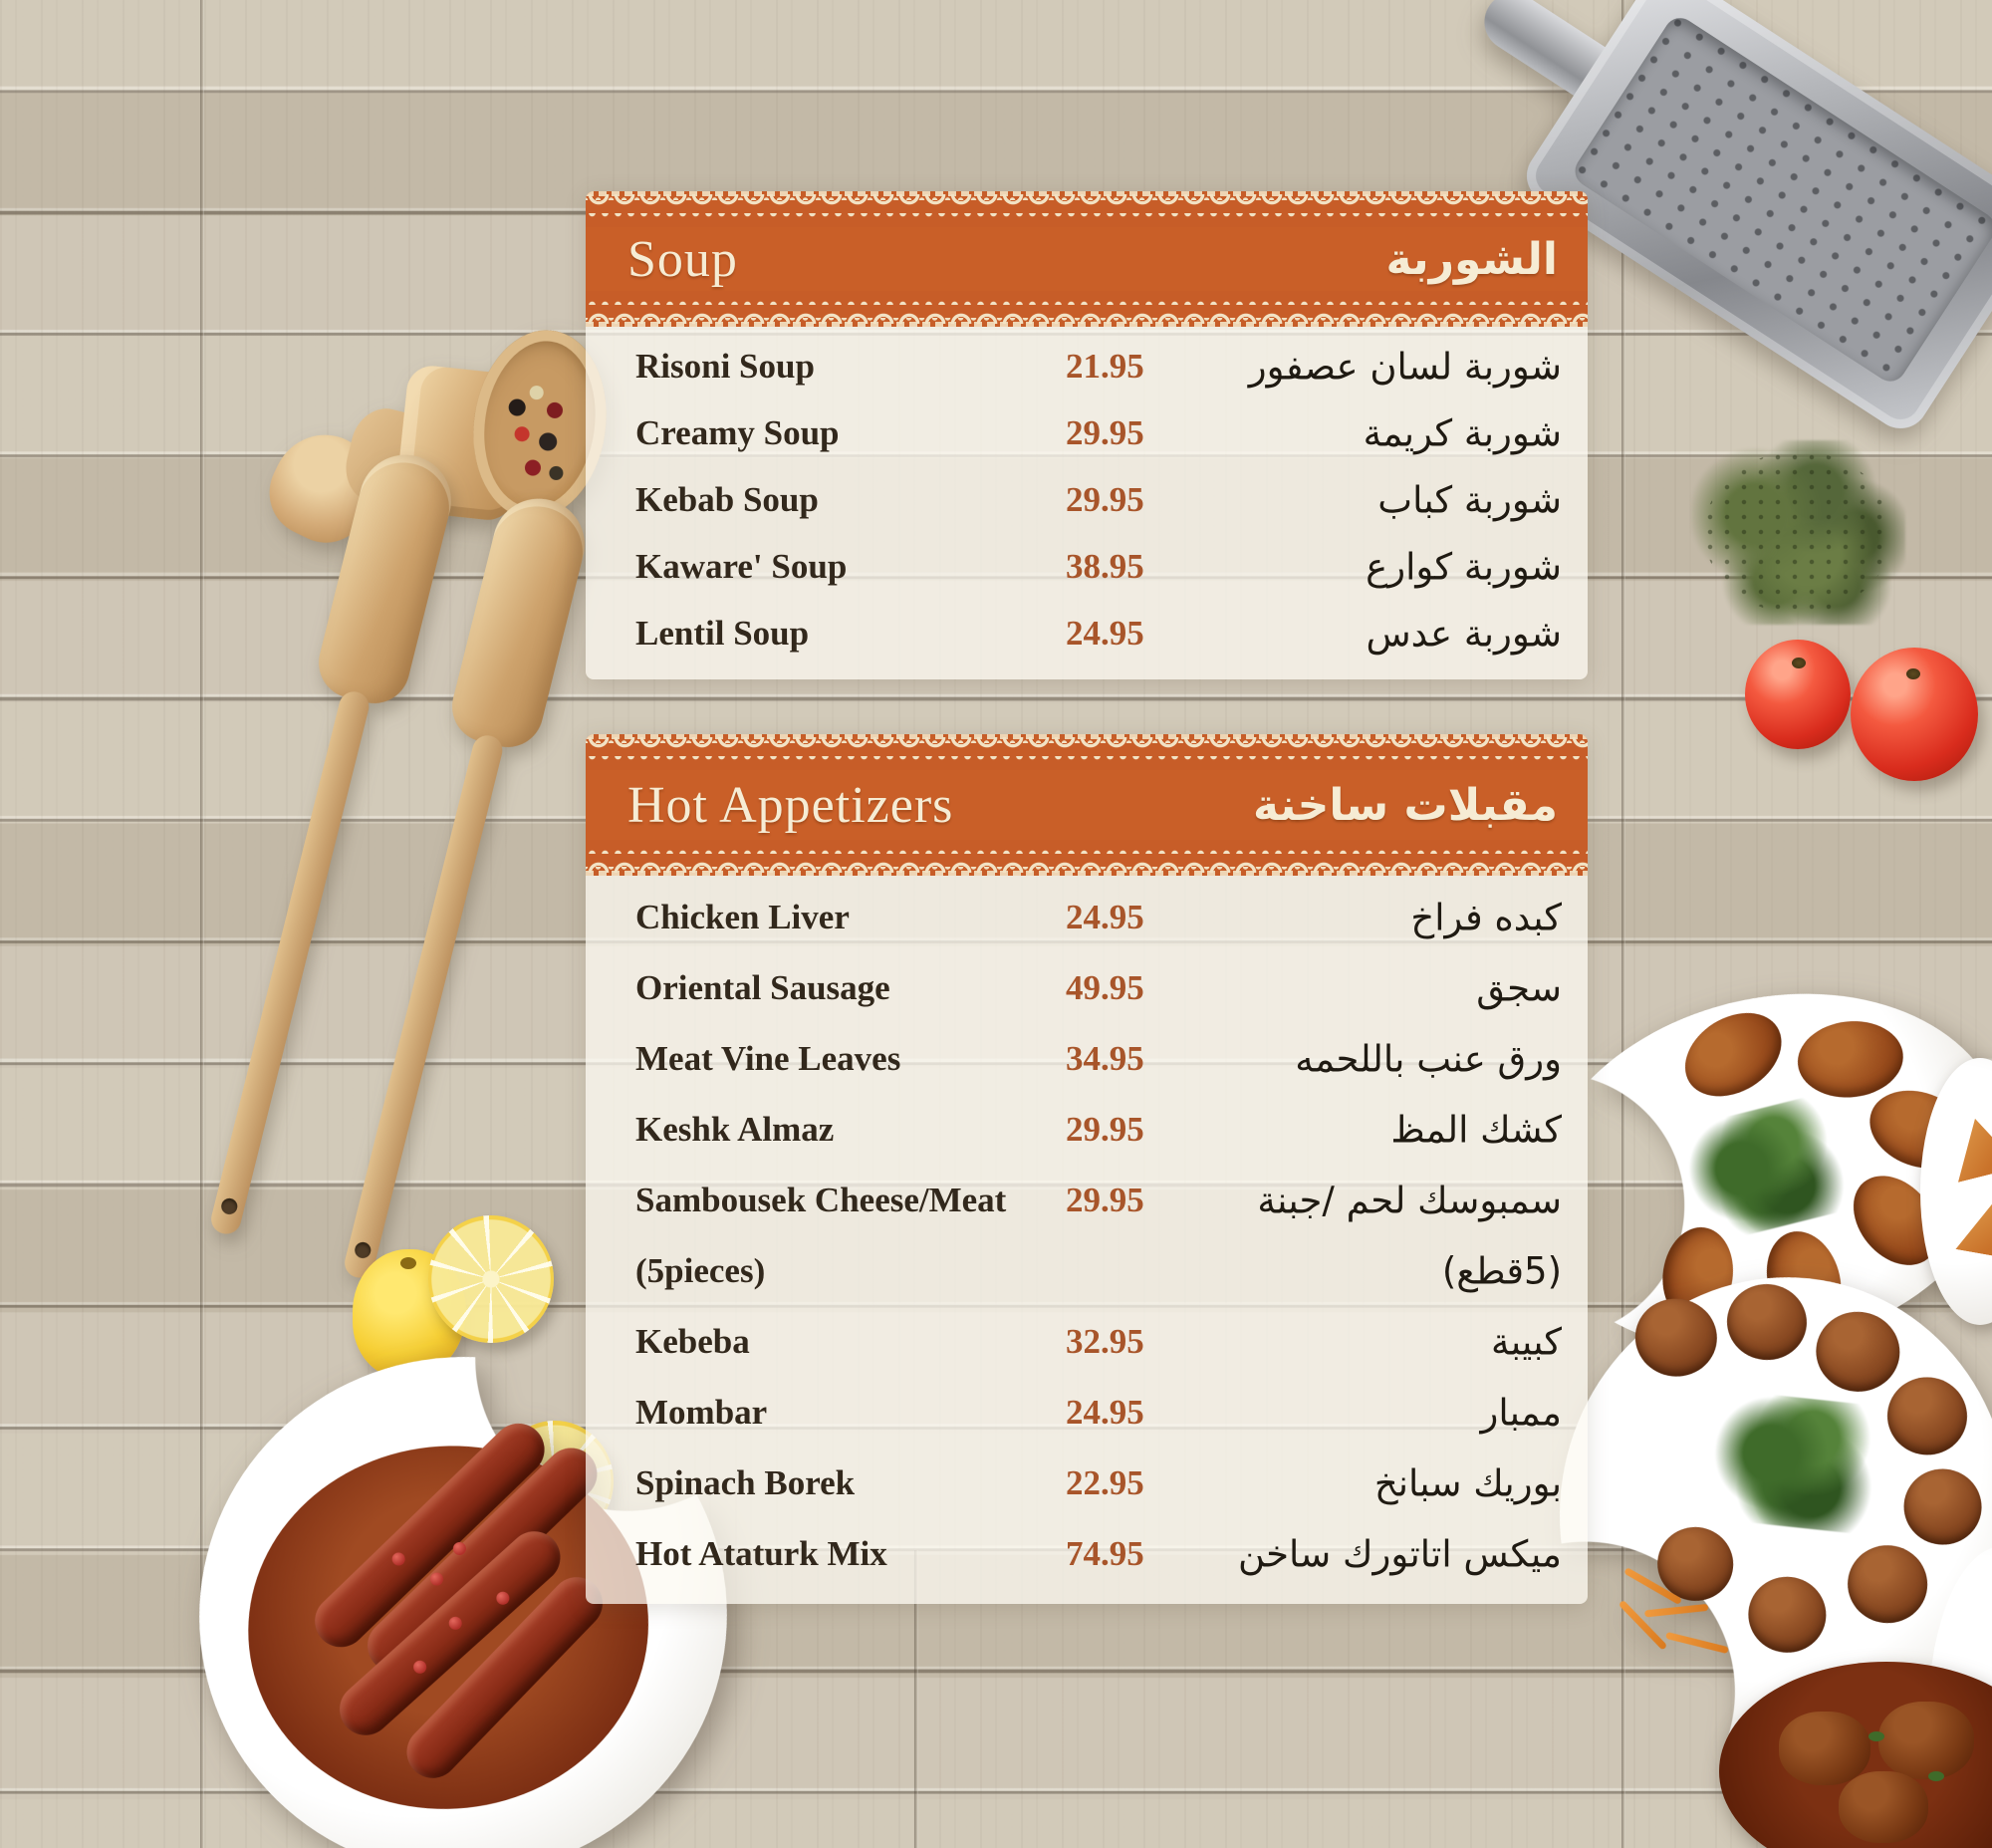 The height and width of the screenshot is (1848, 1992). I want to click on item-name-ar: كبده فراخ, so click(1486, 917).